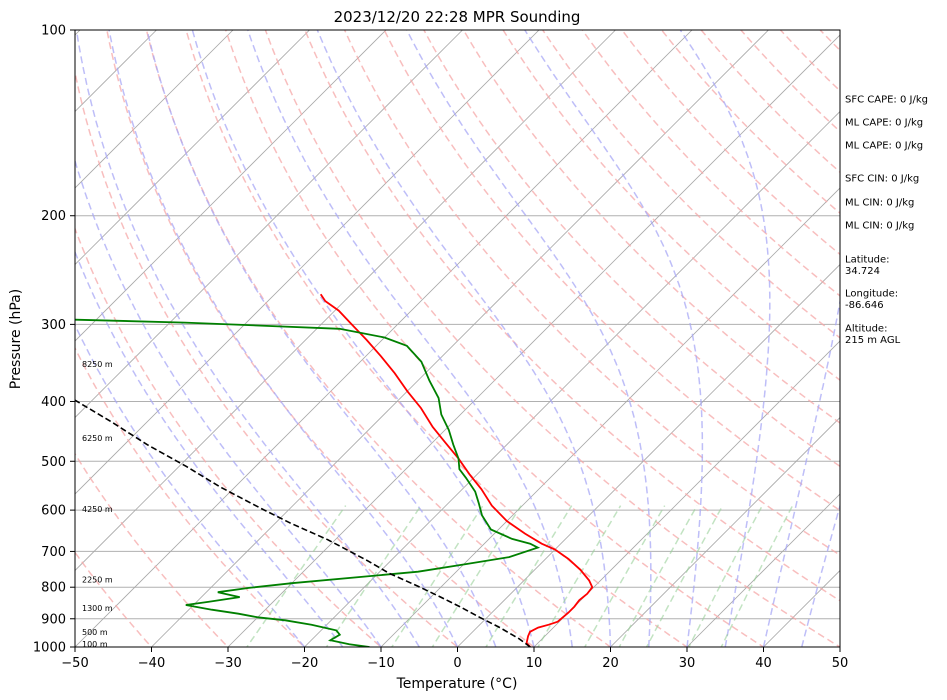 The height and width of the screenshot is (700, 947). What do you see at coordinates (97, 438) in the screenshot?
I see `height-label: 6250 m` at bounding box center [97, 438].